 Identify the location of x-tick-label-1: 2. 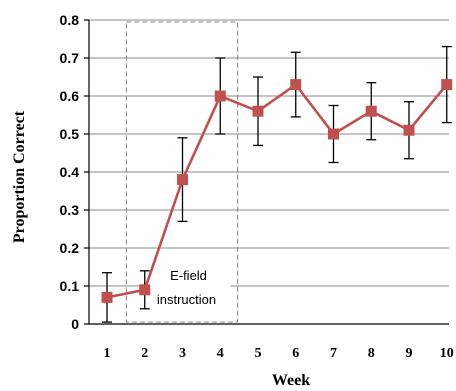
(144, 353).